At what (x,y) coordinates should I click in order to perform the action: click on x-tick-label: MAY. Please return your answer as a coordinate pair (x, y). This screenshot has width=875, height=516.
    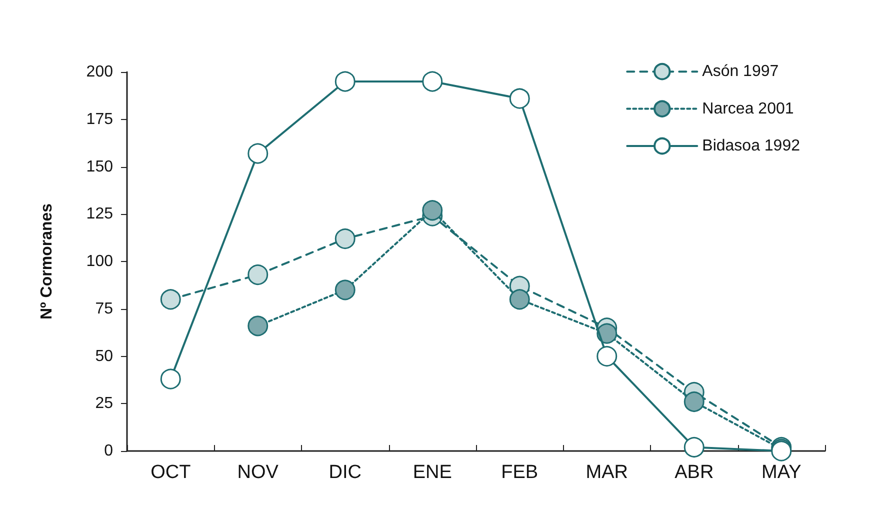
    Looking at the image, I should click on (781, 472).